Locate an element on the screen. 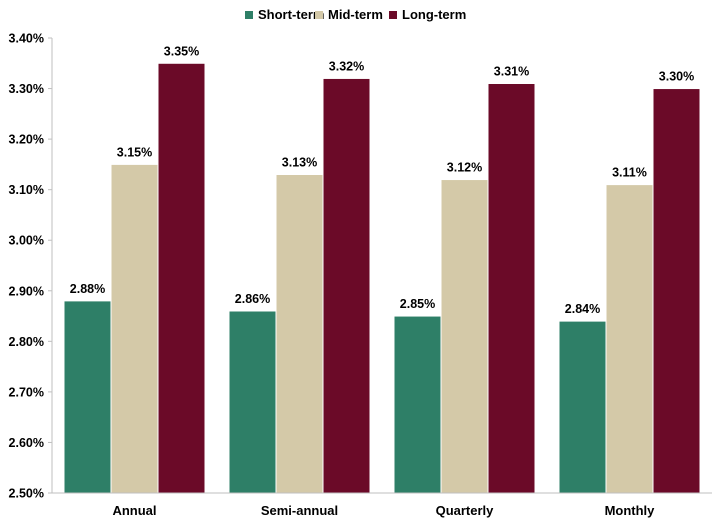 Image resolution: width=720 pixels, height=528 pixels. y-tick-label: 2.70% is located at coordinates (26, 392).